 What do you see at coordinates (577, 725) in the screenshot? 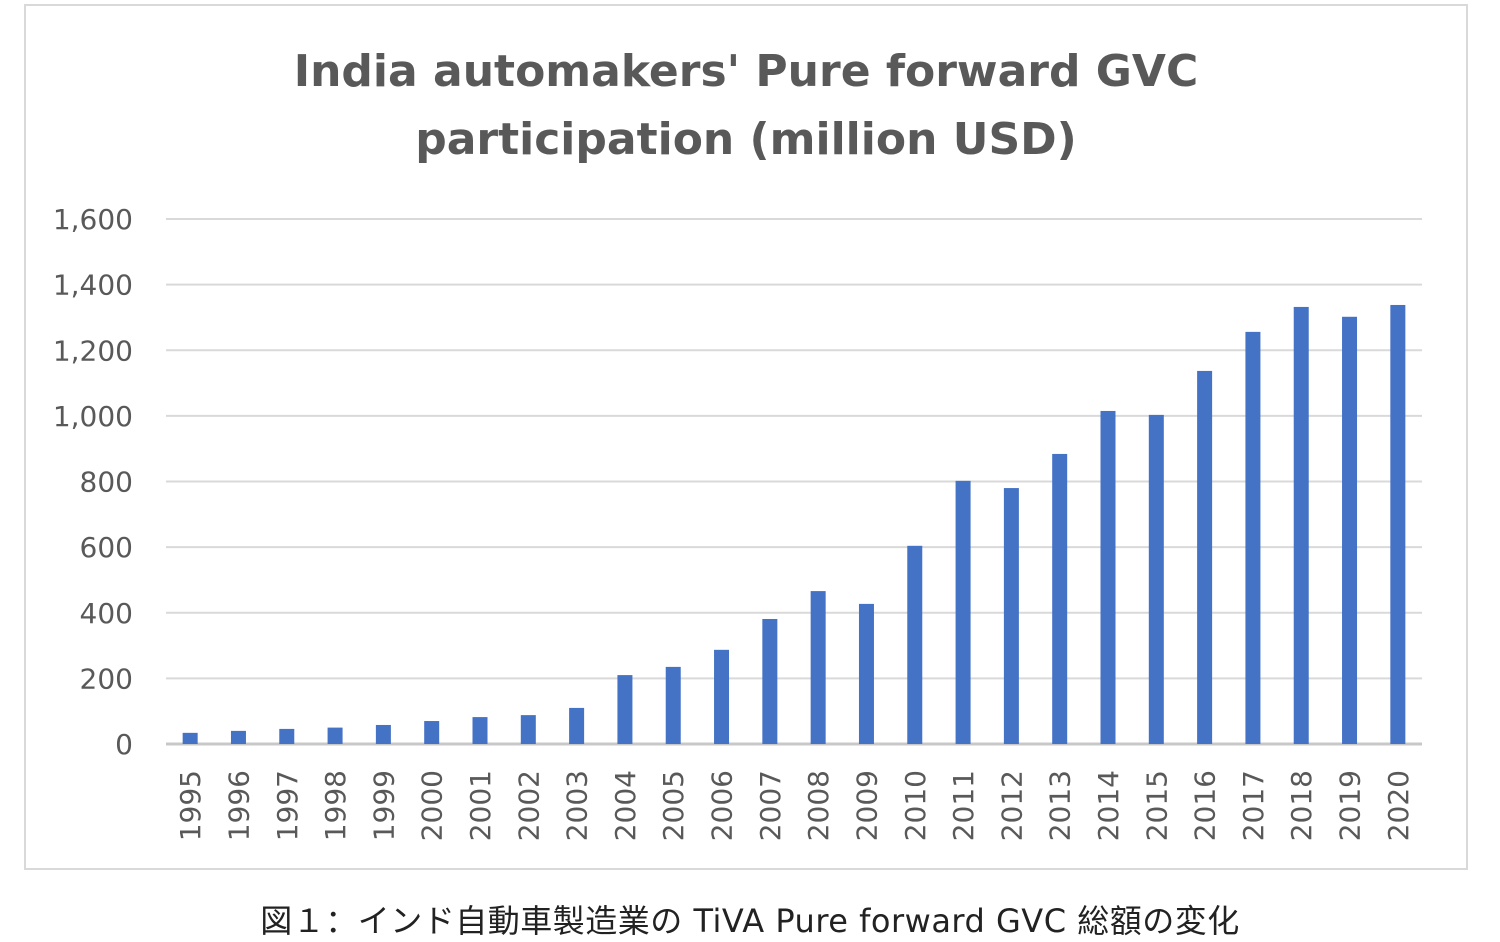
I see `bar-2003` at bounding box center [577, 725].